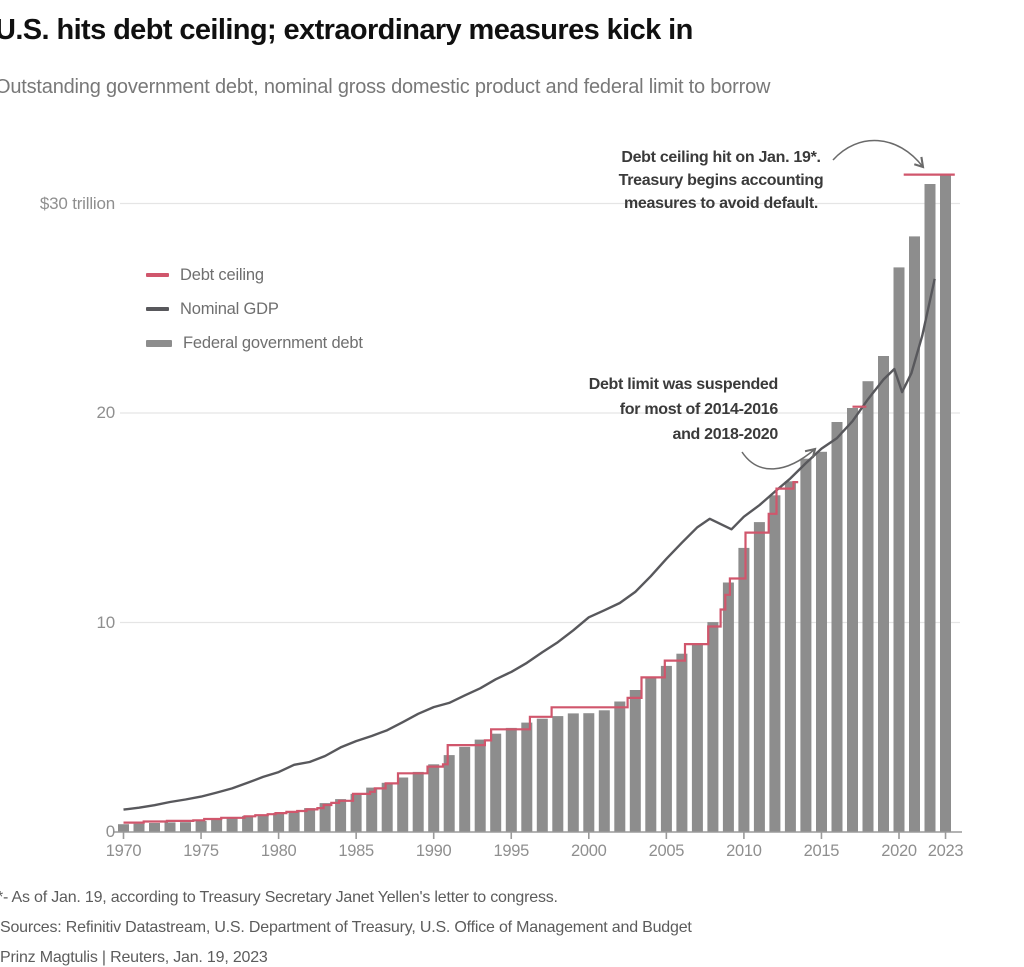 This screenshot has height=967, width=1024. What do you see at coordinates (372, 809) in the screenshot?
I see `bar-1986` at bounding box center [372, 809].